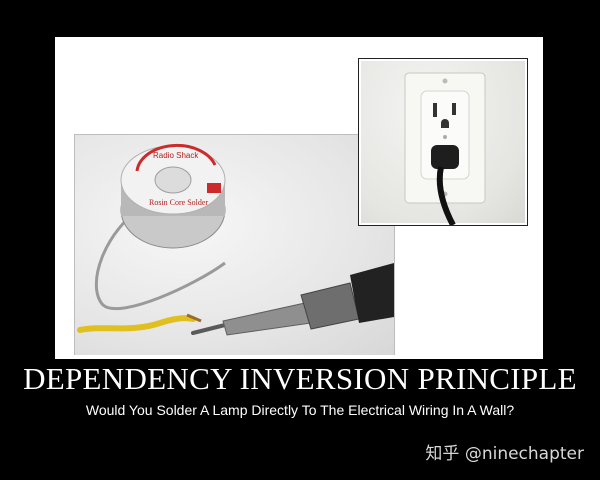  Describe the element at coordinates (173, 180) in the screenshot. I see `solder-spool-hole` at that location.